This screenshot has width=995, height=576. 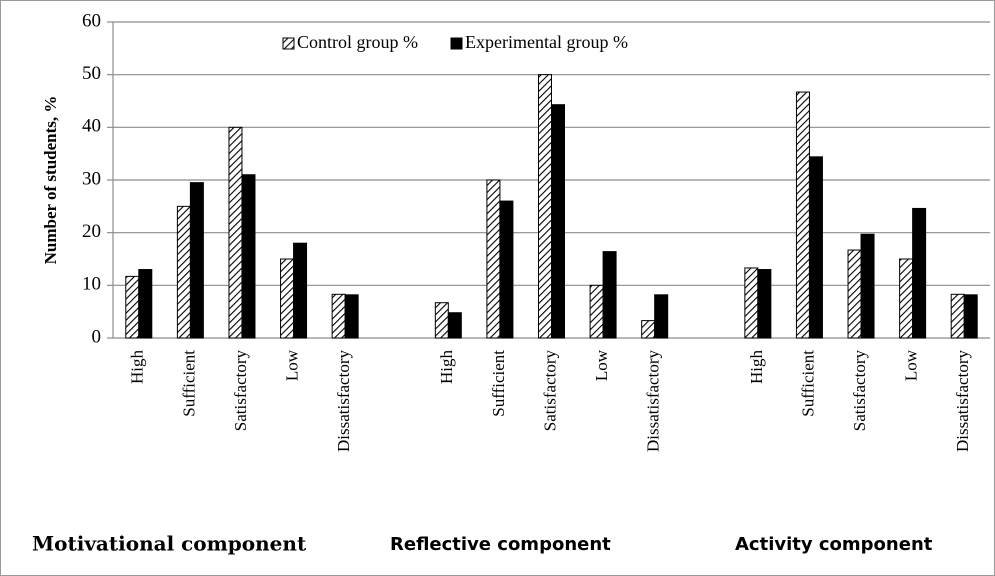 What do you see at coordinates (500, 544) in the screenshot?
I see `group-label: Reflective component` at bounding box center [500, 544].